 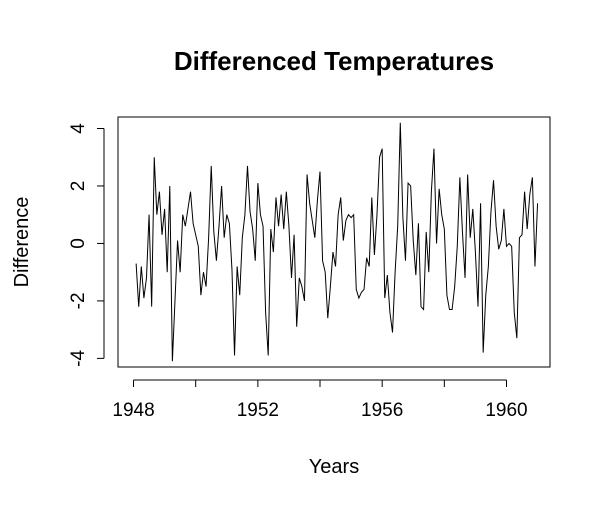 What do you see at coordinates (78, 300) in the screenshot?
I see `y-tick-label: -2` at bounding box center [78, 300].